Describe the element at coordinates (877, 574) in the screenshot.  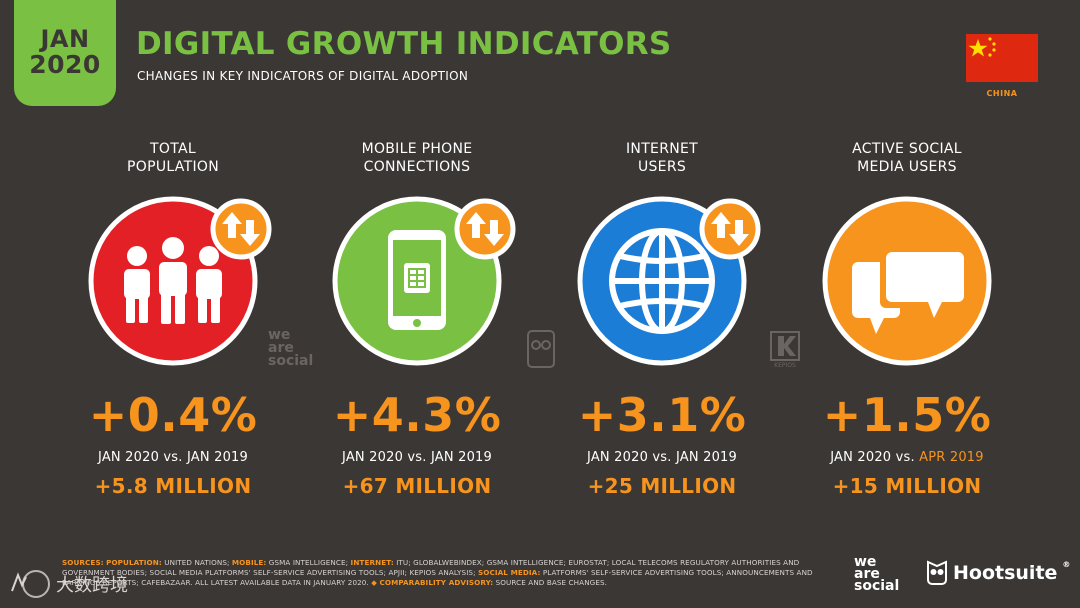
I see `we-are-social-logo: we are social` at that location.